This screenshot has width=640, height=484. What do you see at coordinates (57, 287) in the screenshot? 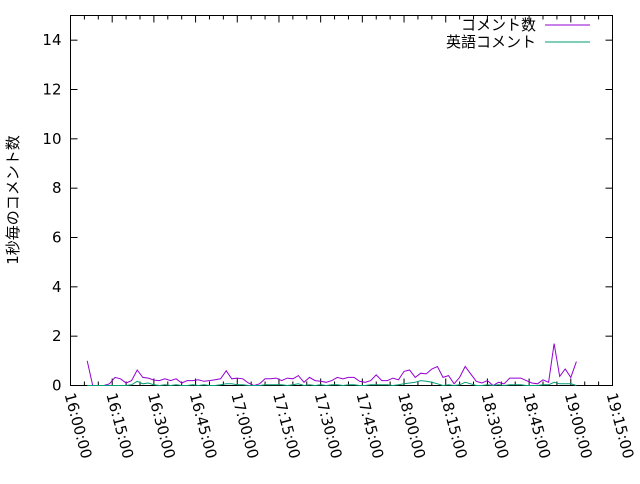
I see `y-tick-label: 4` at bounding box center [57, 287].